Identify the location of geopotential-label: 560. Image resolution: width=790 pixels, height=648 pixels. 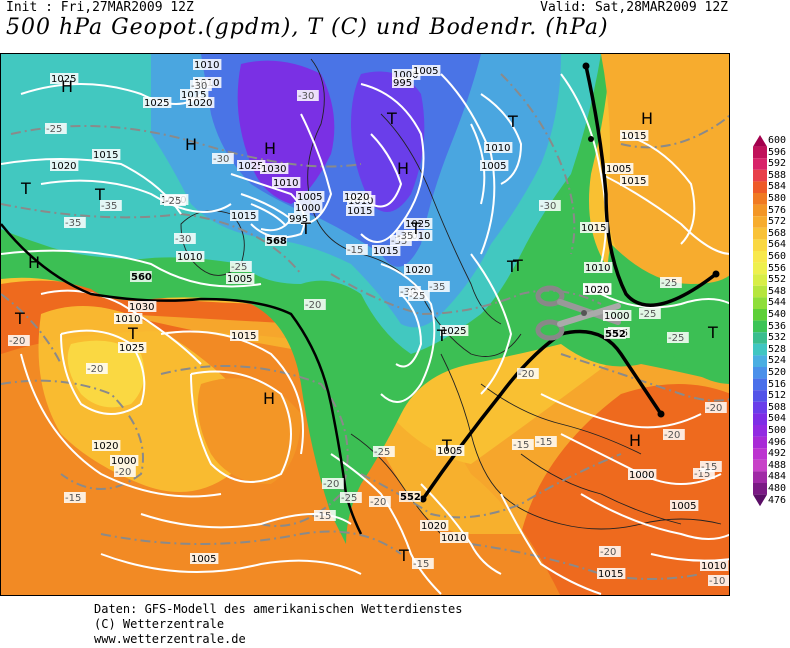
(141, 277).